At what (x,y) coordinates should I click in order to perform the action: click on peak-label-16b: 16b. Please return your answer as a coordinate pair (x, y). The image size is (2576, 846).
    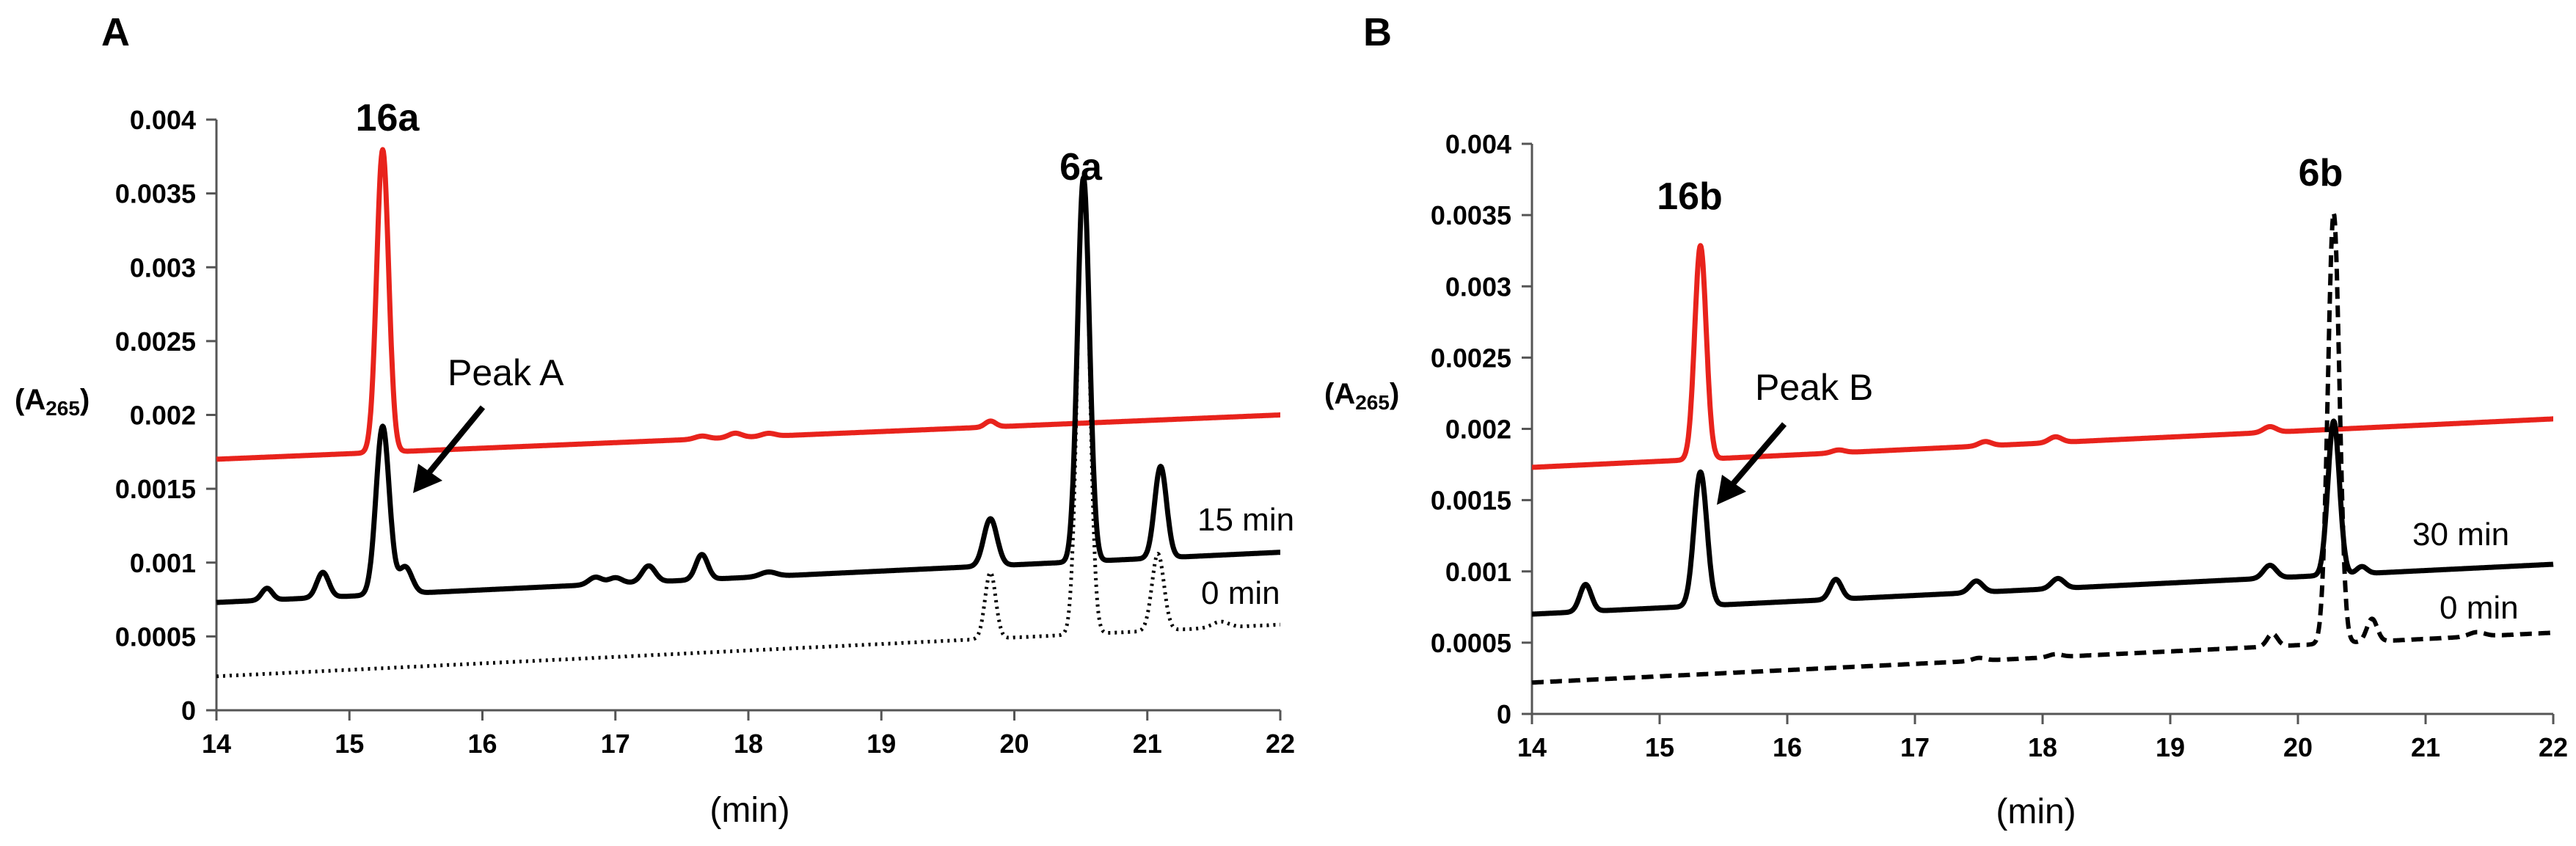
    Looking at the image, I should click on (1690, 196).